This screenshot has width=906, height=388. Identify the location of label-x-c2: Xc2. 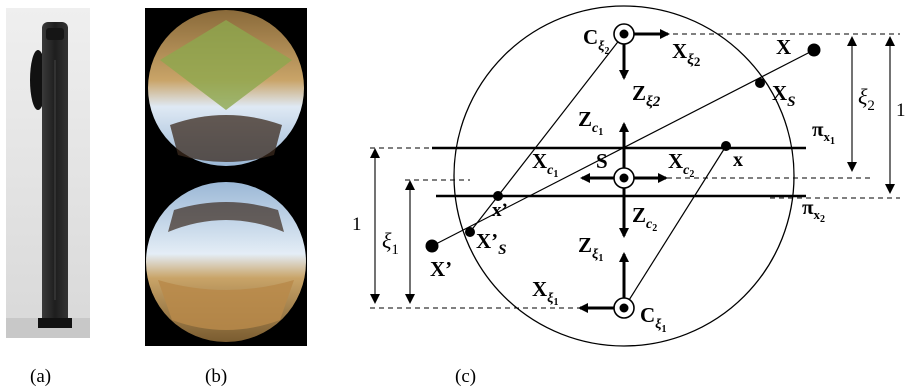
(681, 164).